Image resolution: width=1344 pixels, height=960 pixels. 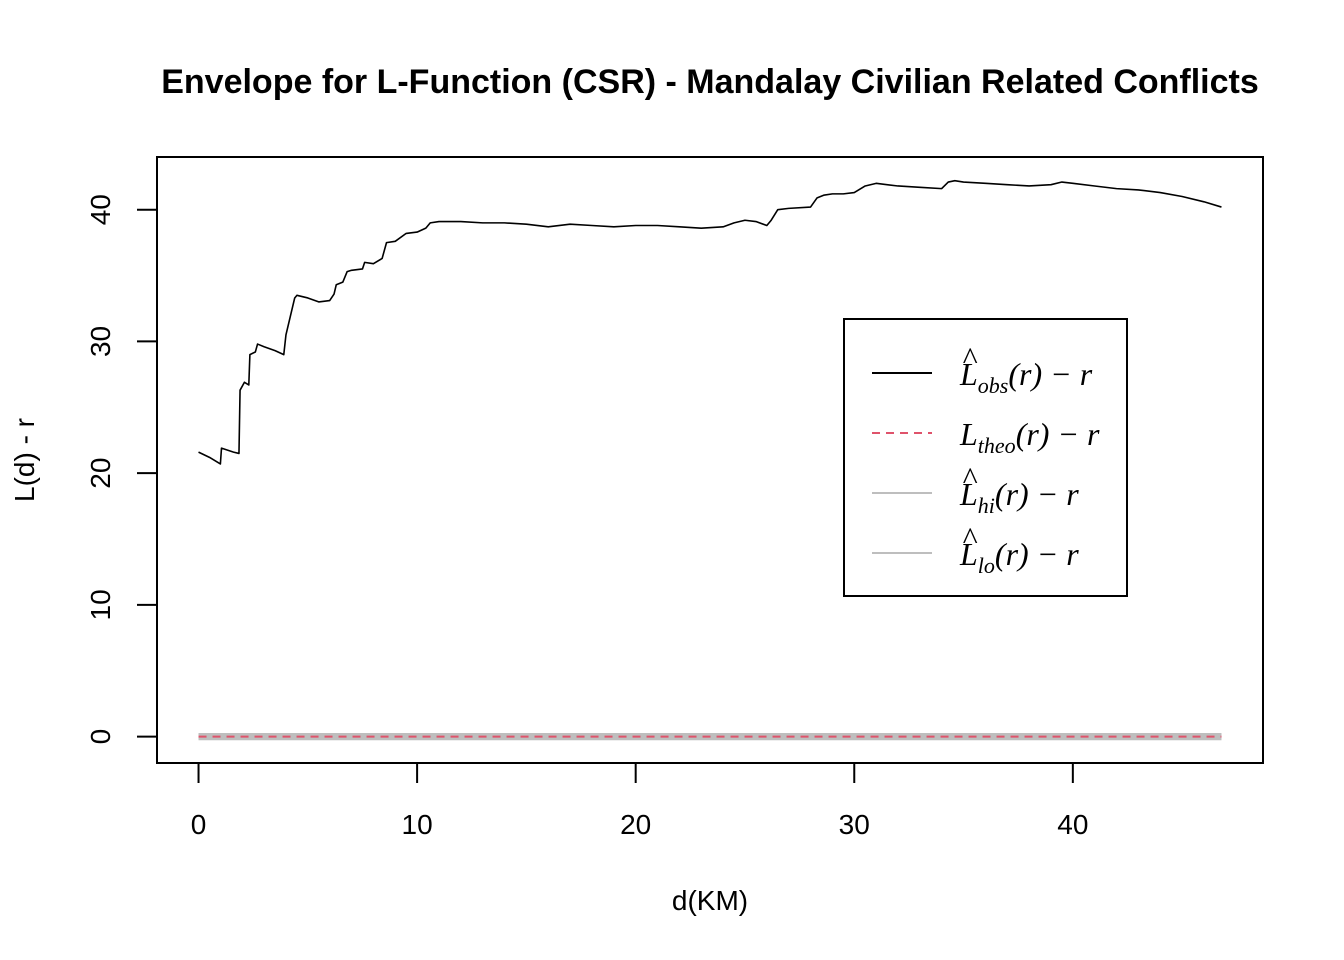 I want to click on y-tick-label: 0, so click(x=100, y=737).